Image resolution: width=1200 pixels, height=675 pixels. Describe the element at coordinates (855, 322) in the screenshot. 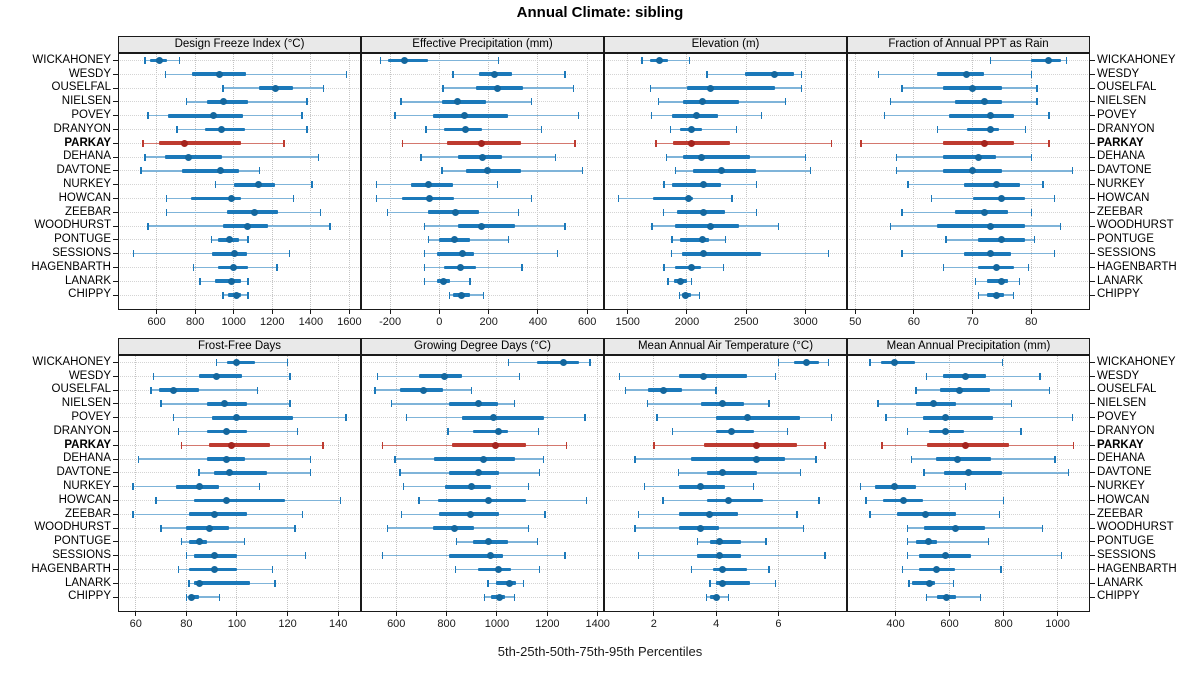

I see `x-tick-label: 50` at that location.